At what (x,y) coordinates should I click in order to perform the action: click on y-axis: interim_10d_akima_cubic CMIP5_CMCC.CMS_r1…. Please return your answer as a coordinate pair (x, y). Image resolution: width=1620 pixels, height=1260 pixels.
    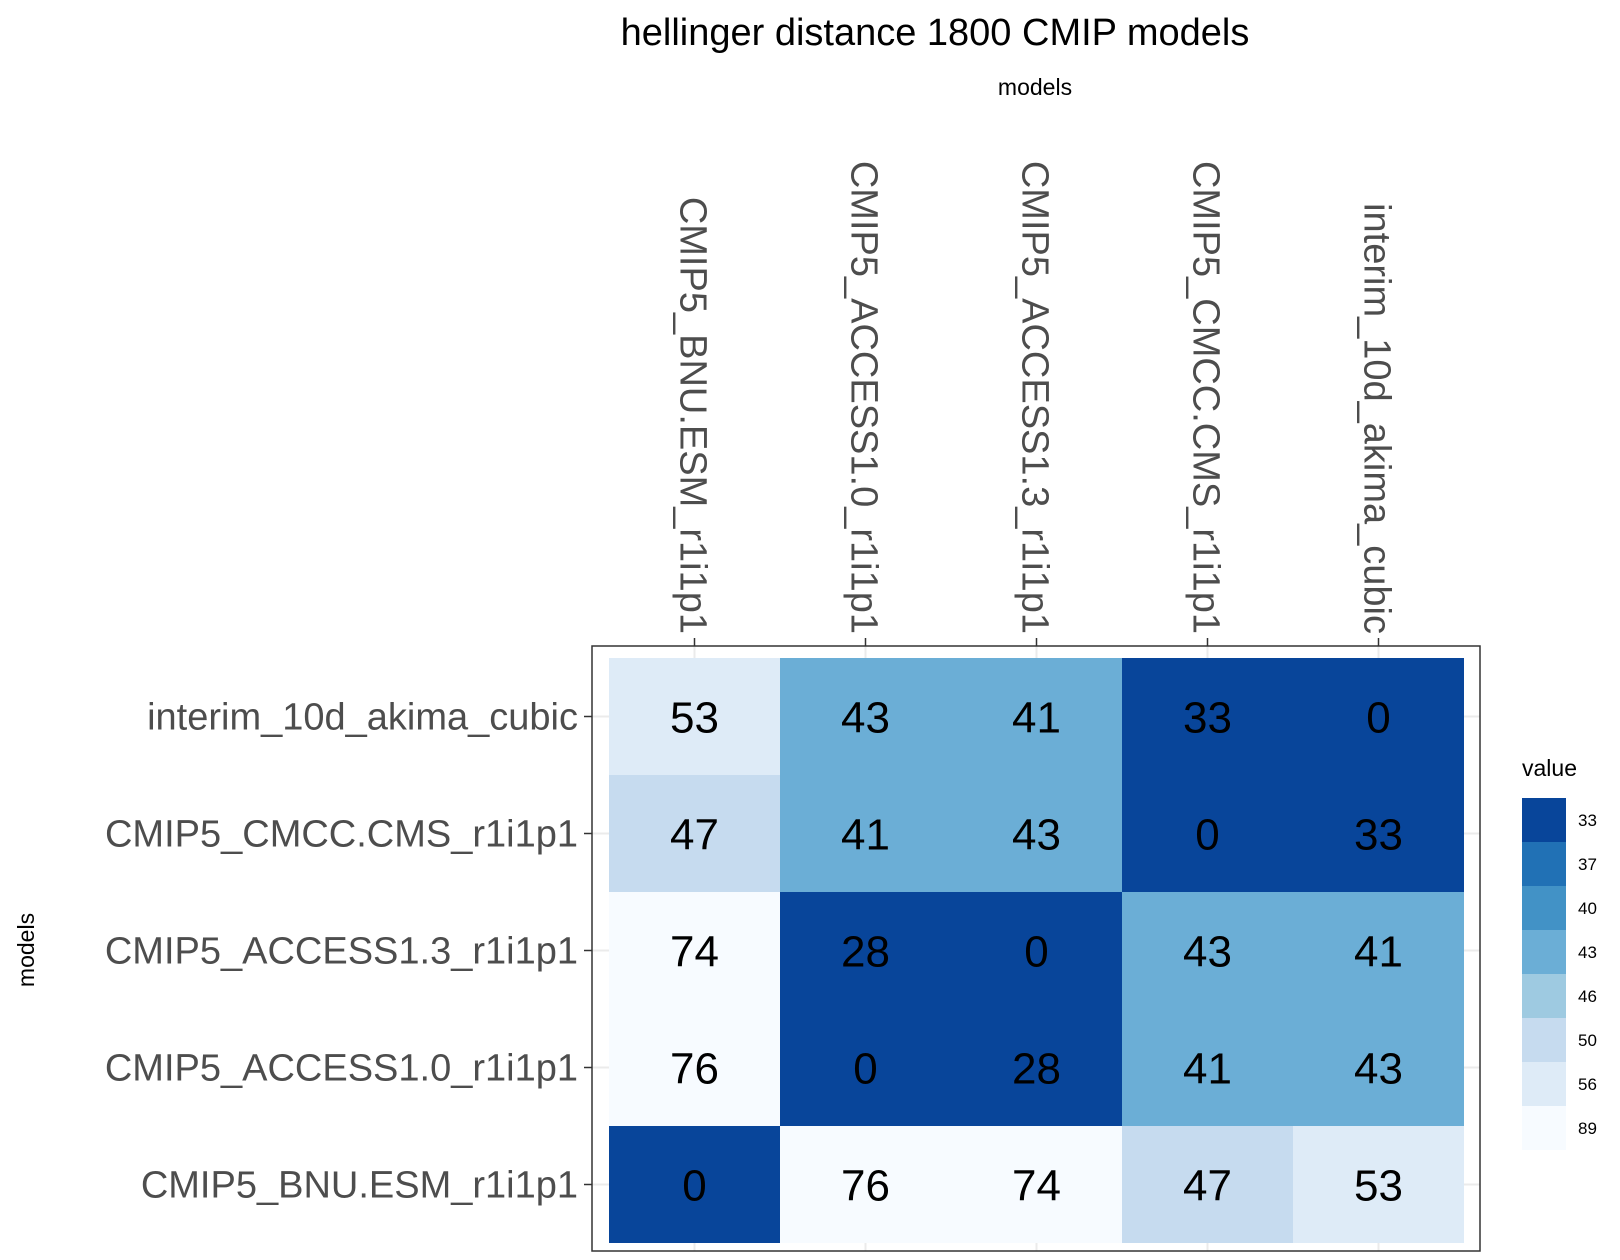
    Looking at the image, I should click on (348, 952).